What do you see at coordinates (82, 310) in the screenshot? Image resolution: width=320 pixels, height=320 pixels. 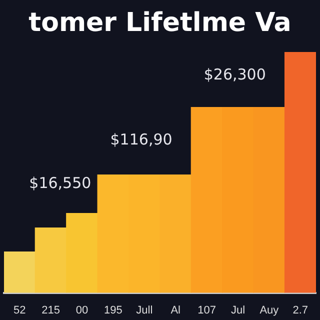 I see `x-tick-label: 00` at bounding box center [82, 310].